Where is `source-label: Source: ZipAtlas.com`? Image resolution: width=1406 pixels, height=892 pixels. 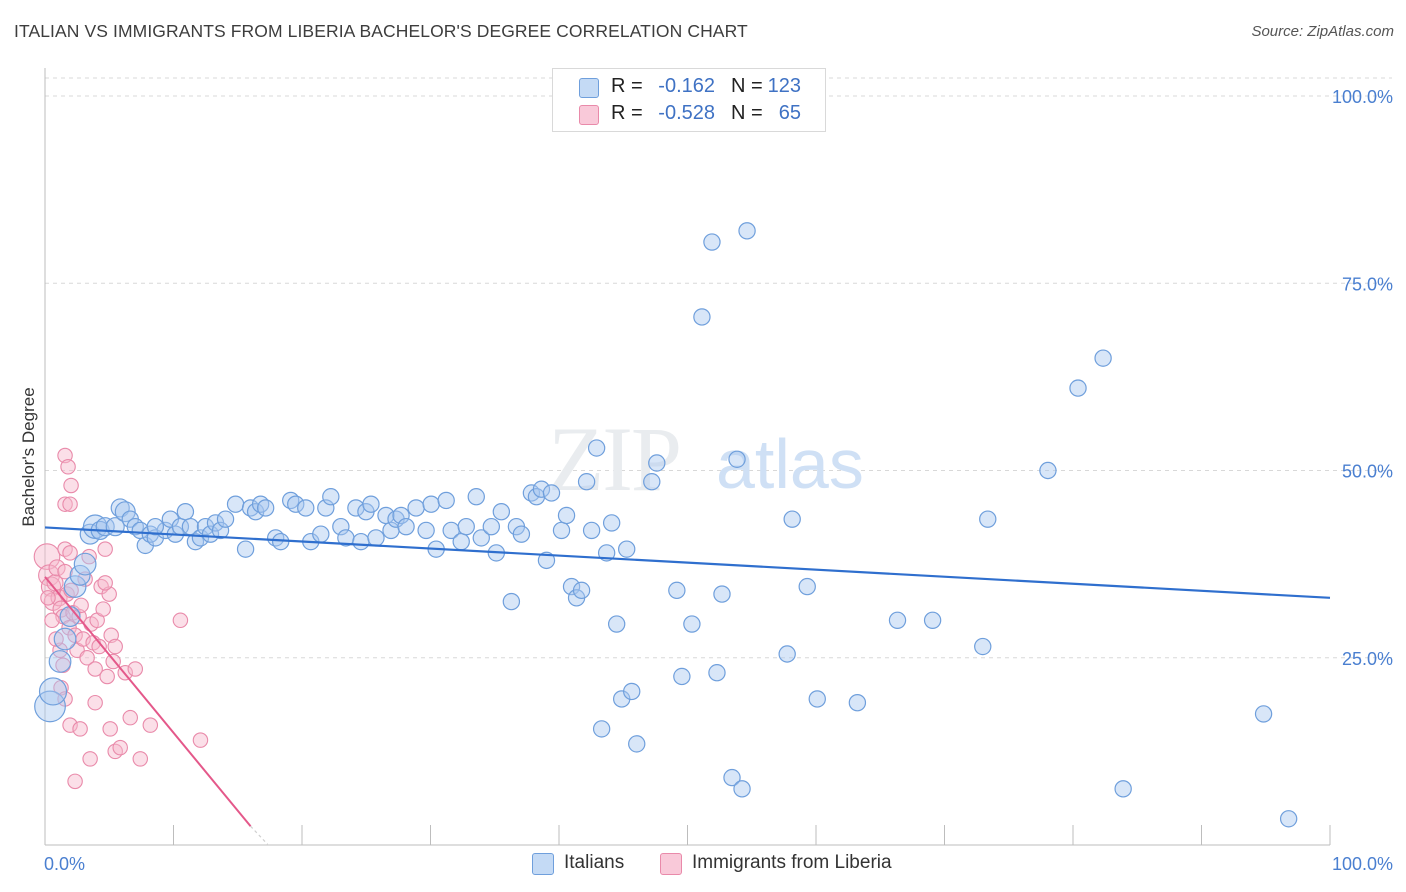 source-label: Source: ZipAtlas.com is located at coordinates (1322, 31).